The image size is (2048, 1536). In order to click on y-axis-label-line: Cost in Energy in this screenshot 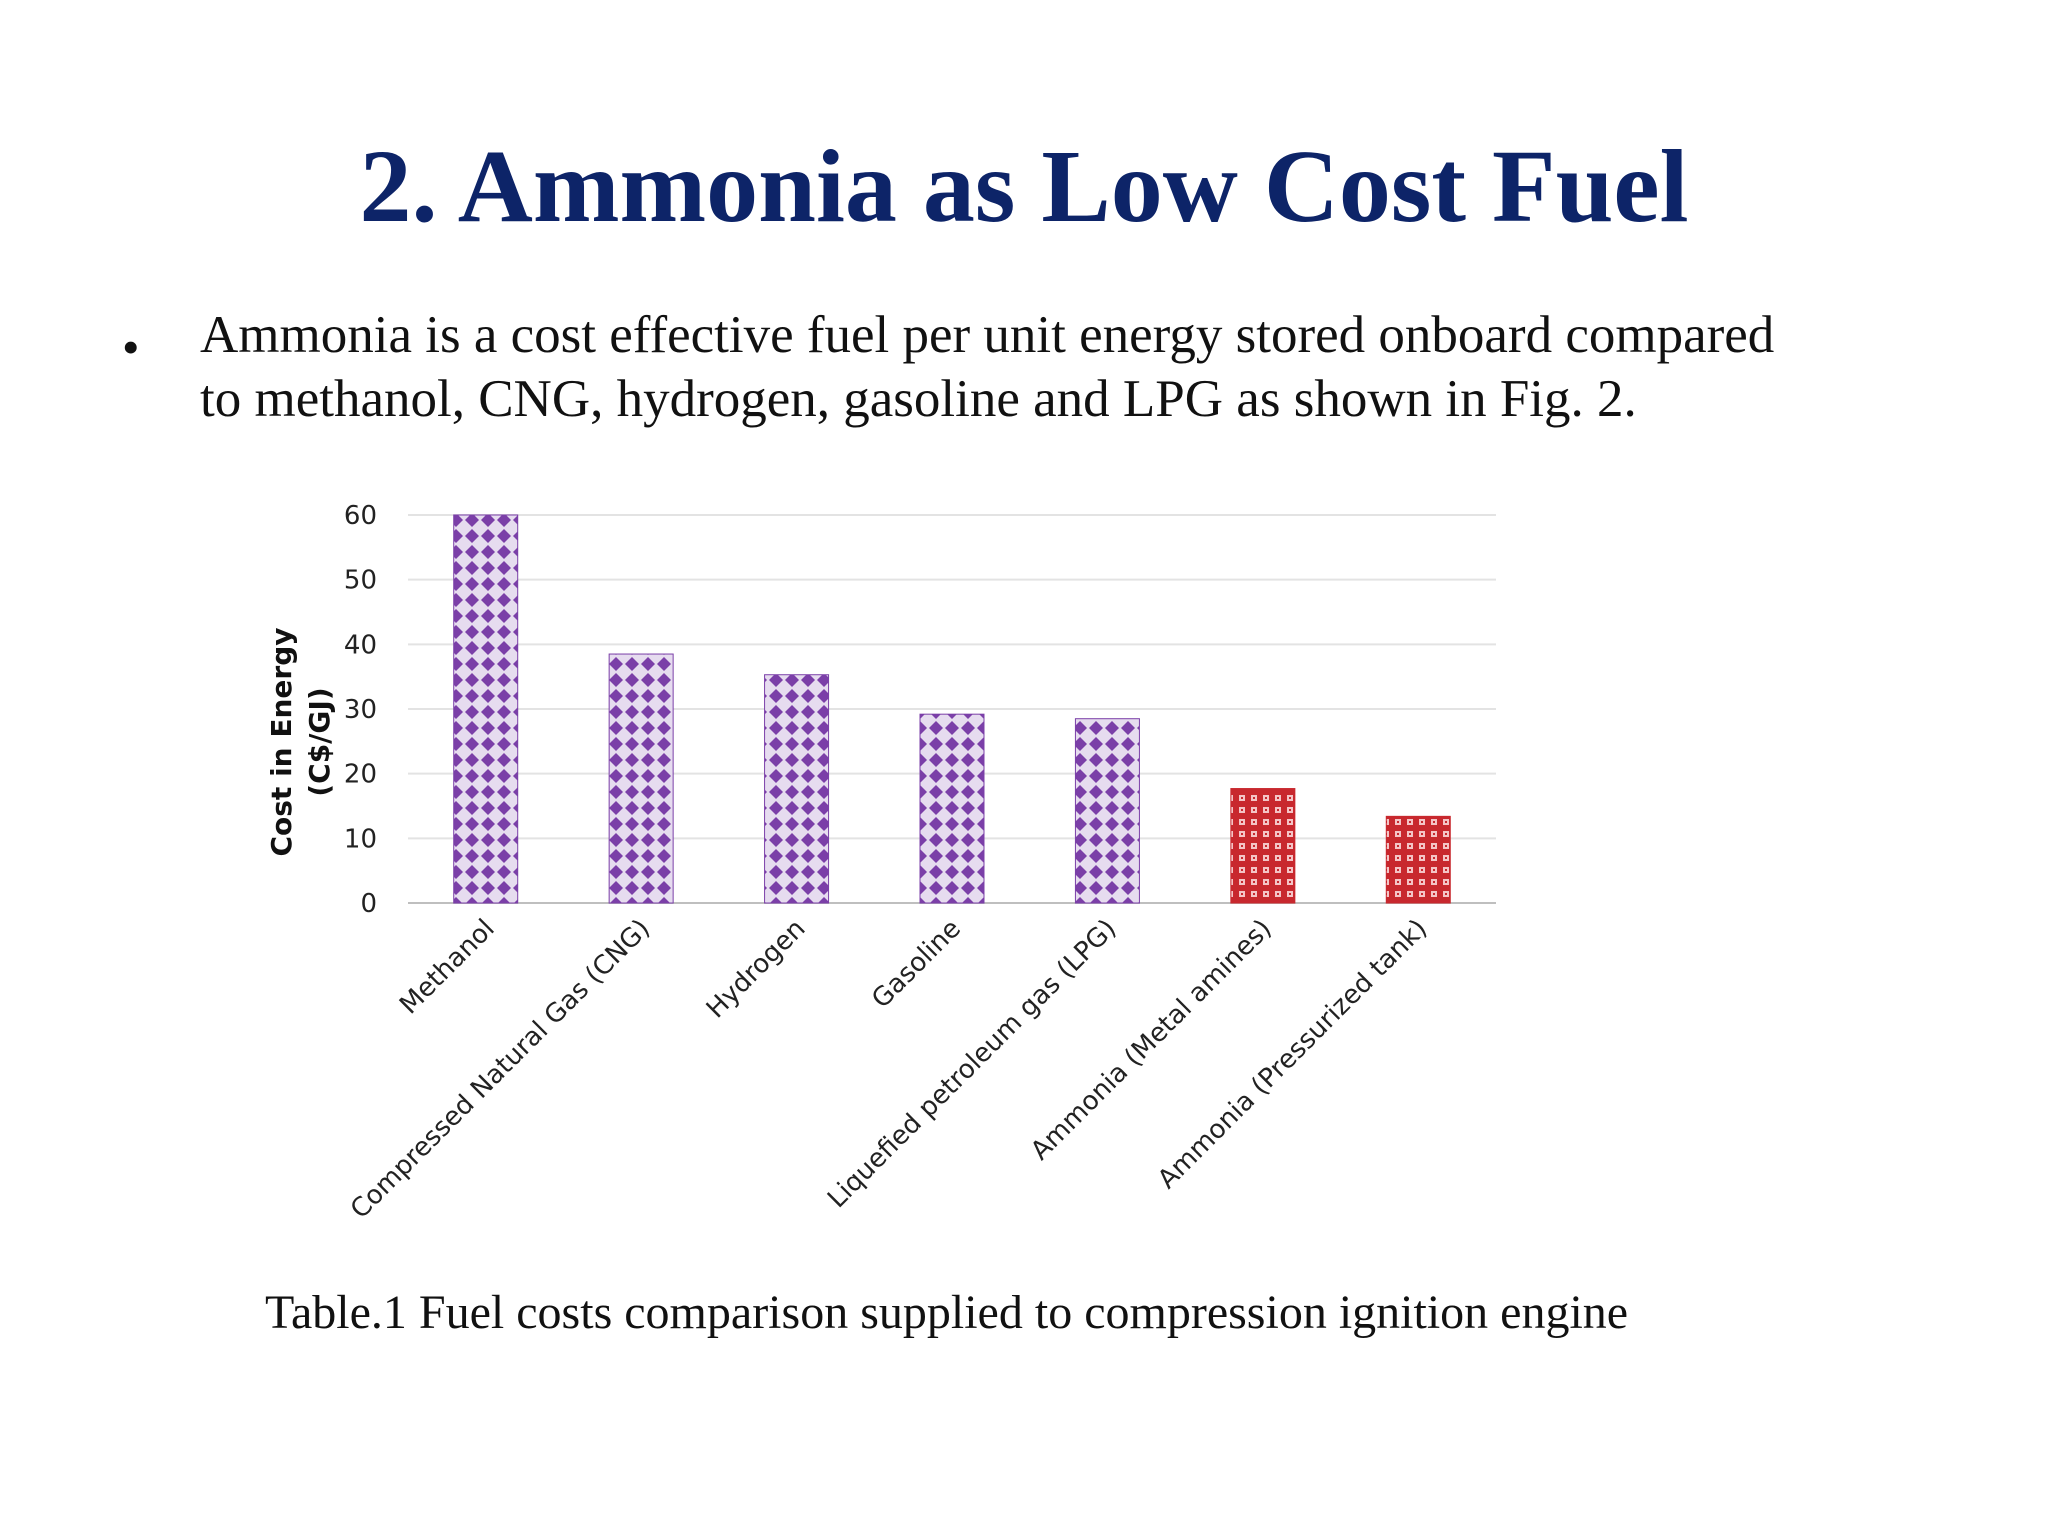, I will do `click(281, 741)`.